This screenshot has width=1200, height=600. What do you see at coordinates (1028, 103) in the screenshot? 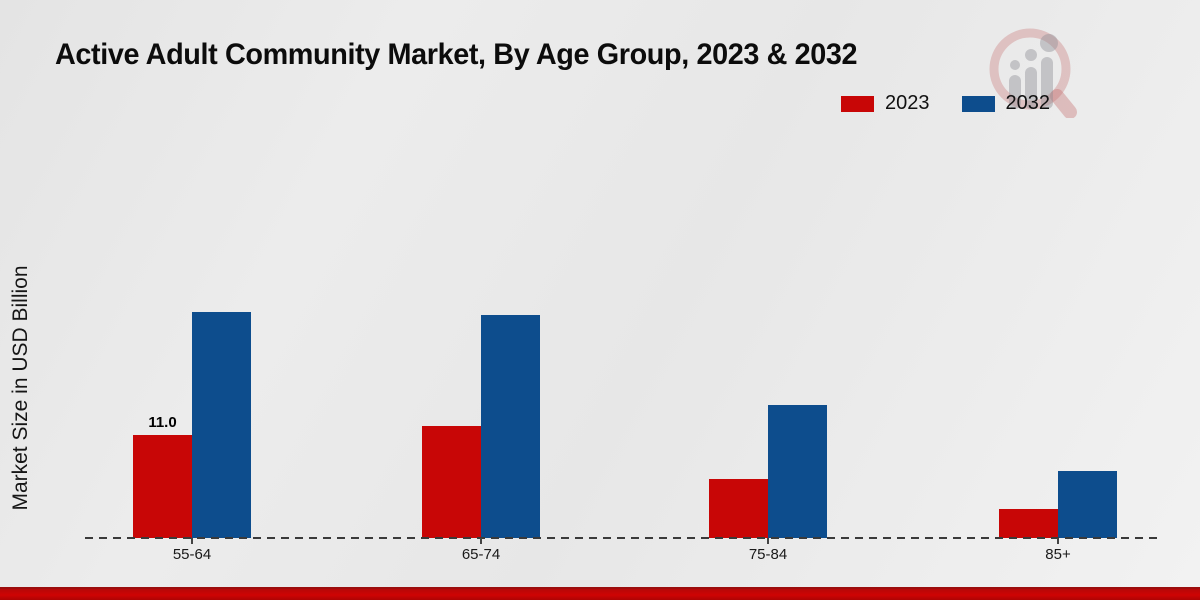
I see `legend-label: 2032` at bounding box center [1028, 103].